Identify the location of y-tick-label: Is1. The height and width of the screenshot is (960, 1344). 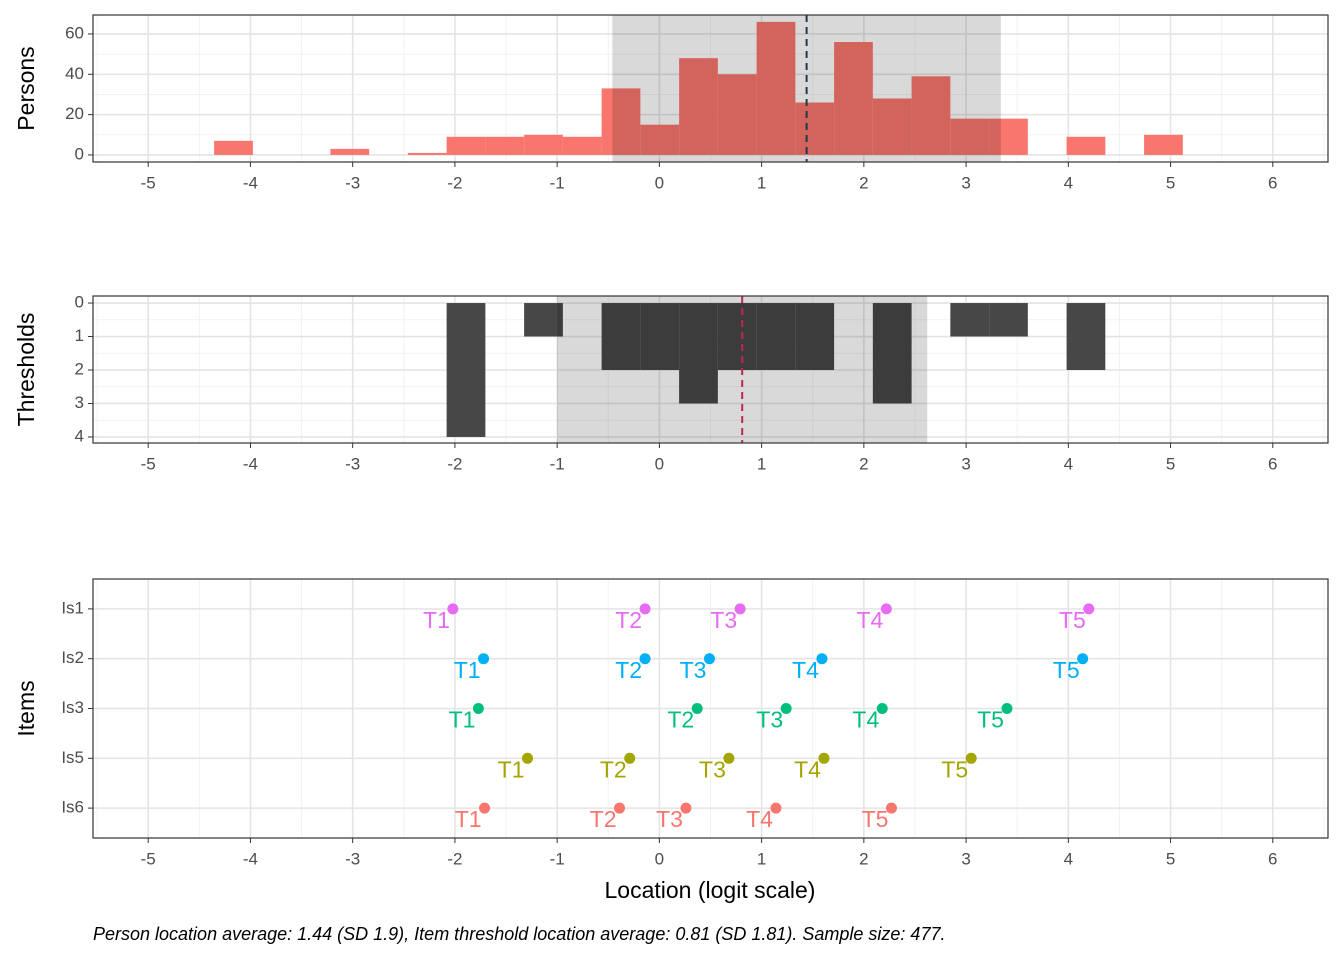
(72, 607).